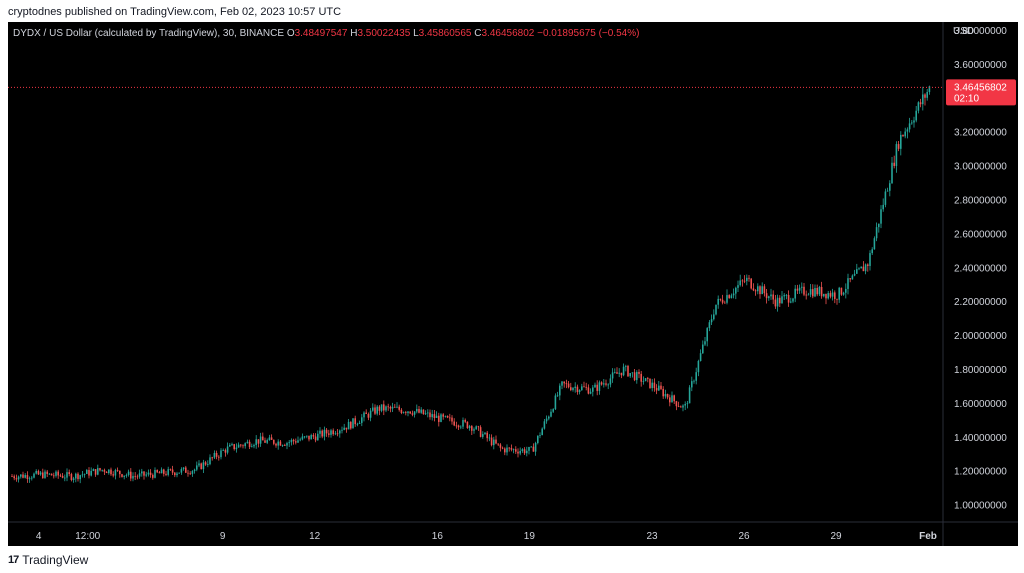 The image size is (1024, 573). Describe the element at coordinates (290, 33) in the screenshot. I see `open-label: O` at that location.